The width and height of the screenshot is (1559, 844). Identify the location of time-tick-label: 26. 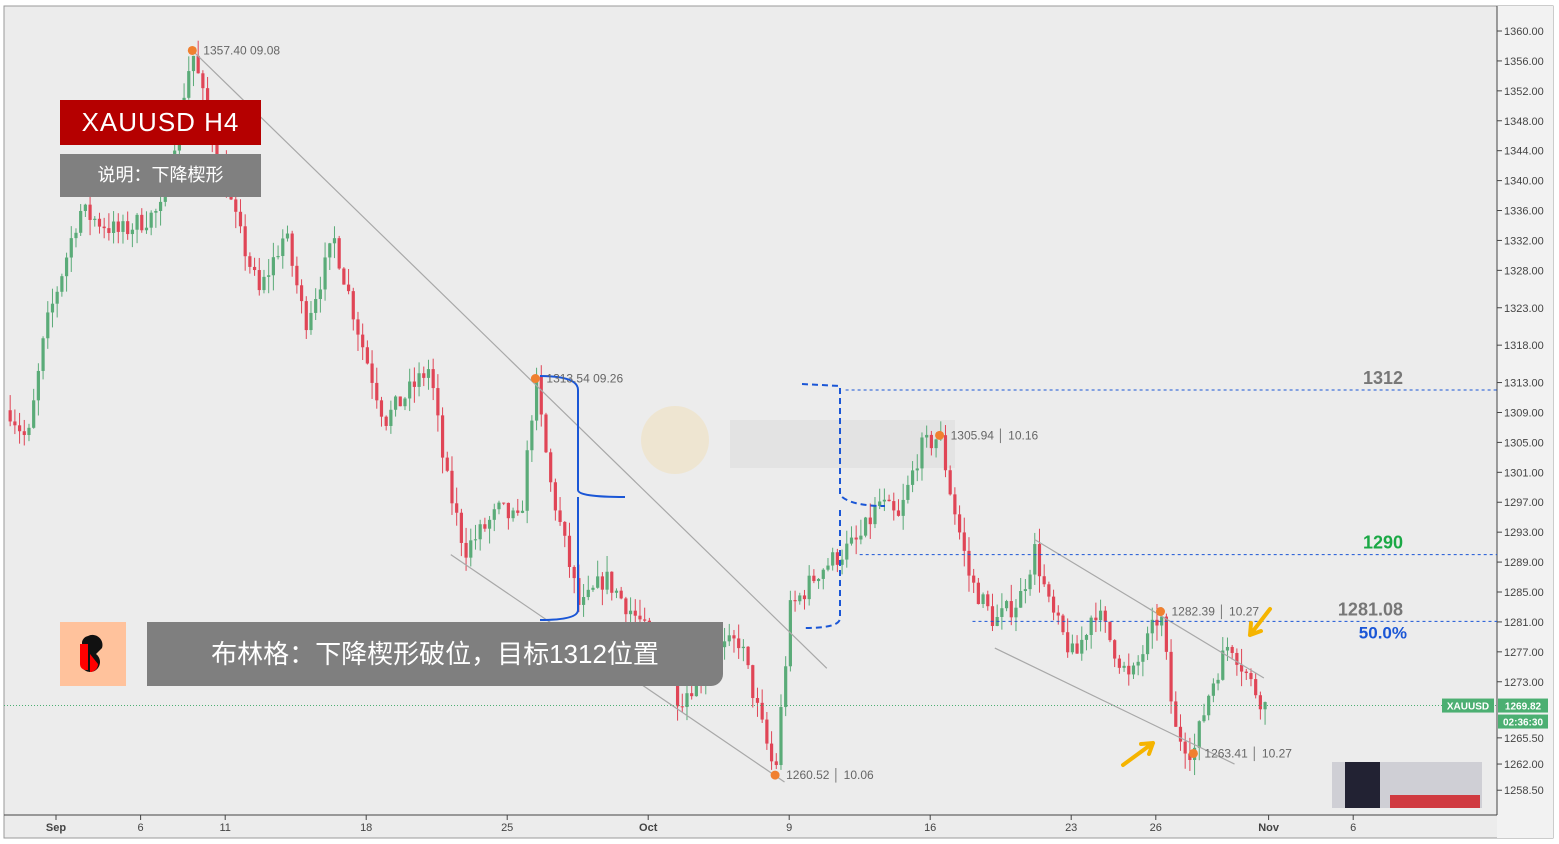
(1156, 828).